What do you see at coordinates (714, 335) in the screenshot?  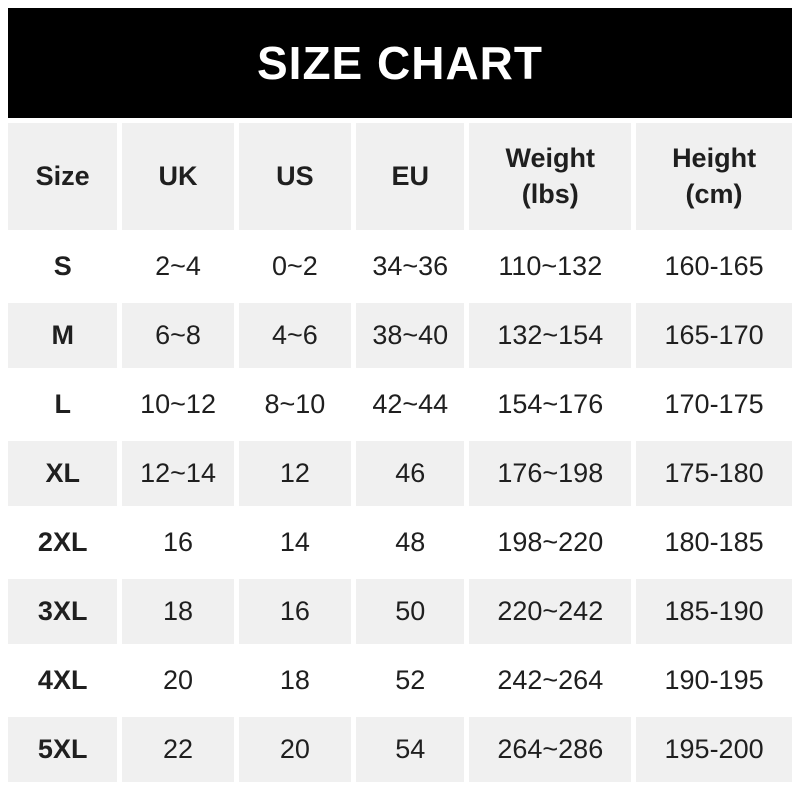 I see `table-cell: 165-170` at bounding box center [714, 335].